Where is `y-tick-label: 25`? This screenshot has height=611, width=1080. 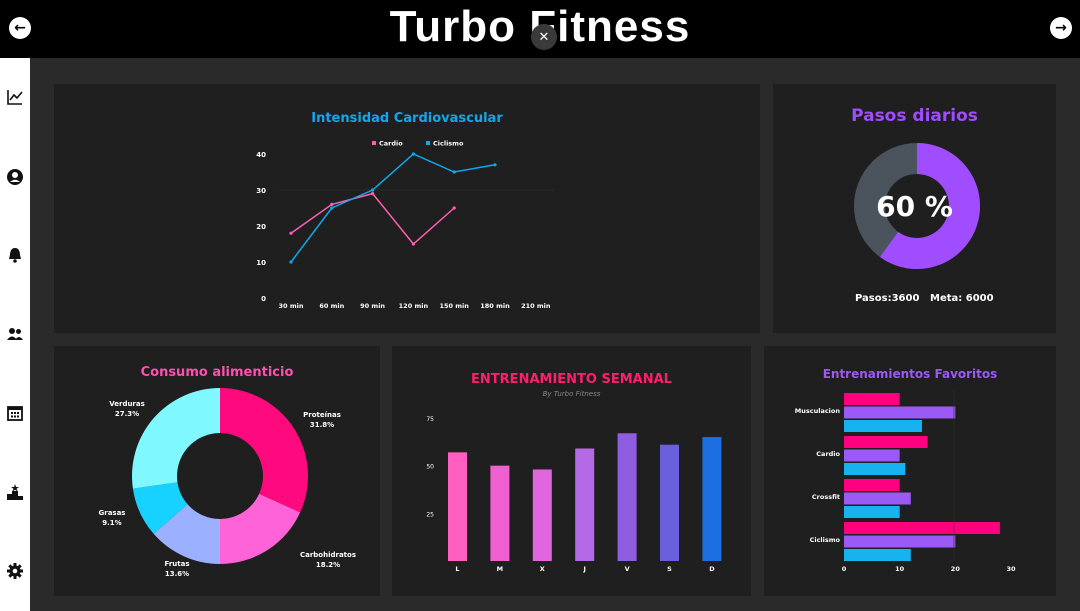 y-tick-label: 25 is located at coordinates (430, 514).